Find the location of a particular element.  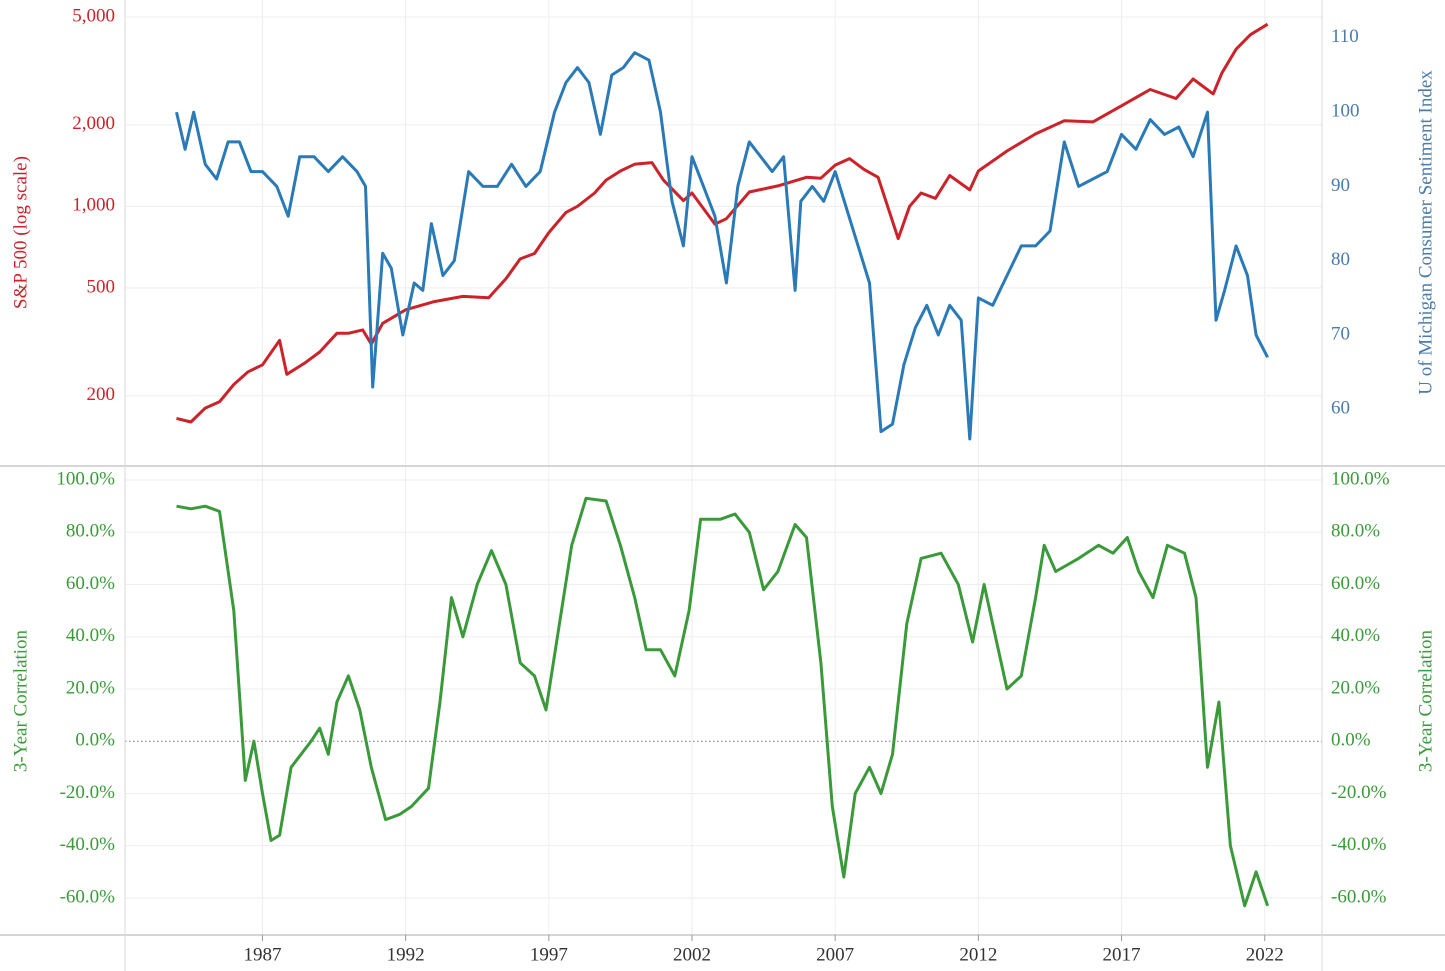

y2-tick-label: 110 is located at coordinates (1345, 36).